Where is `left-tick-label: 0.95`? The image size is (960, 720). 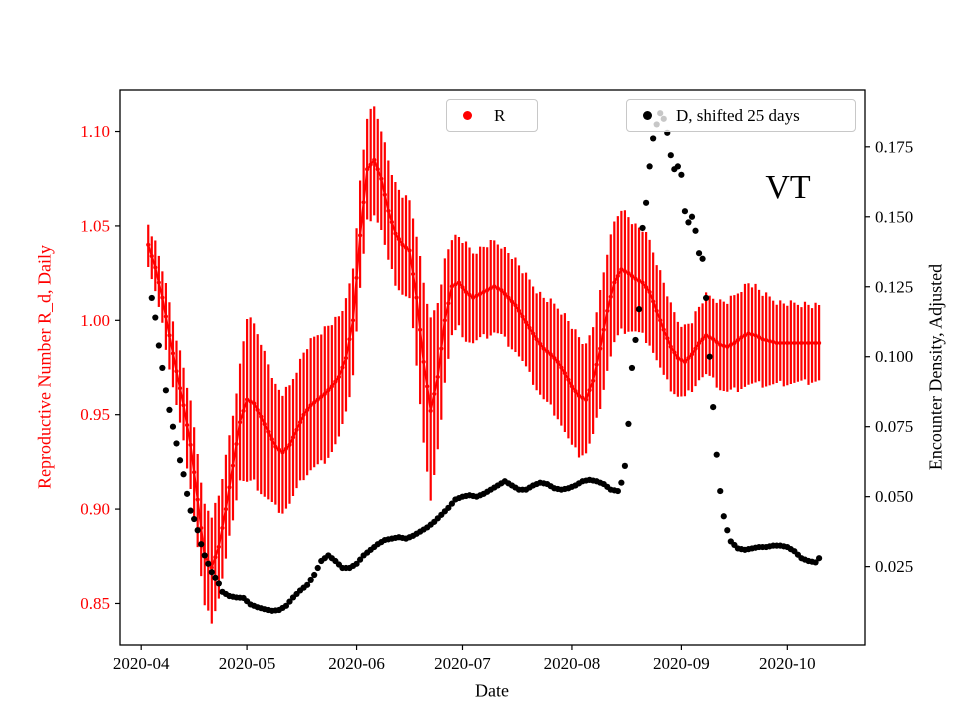 left-tick-label: 0.95 is located at coordinates (95, 414).